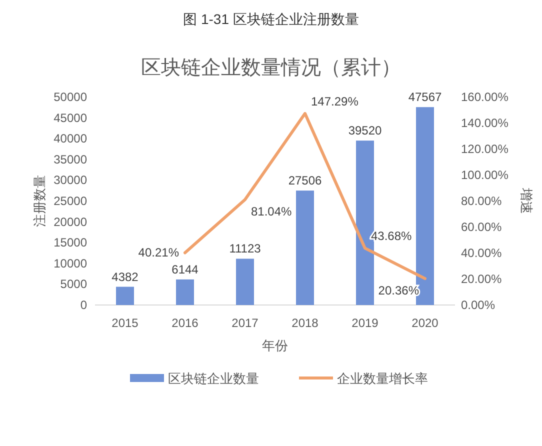 The height and width of the screenshot is (446, 542). What do you see at coordinates (485, 149) in the screenshot?
I see `y2-tick-label: 120.00%` at bounding box center [485, 149].